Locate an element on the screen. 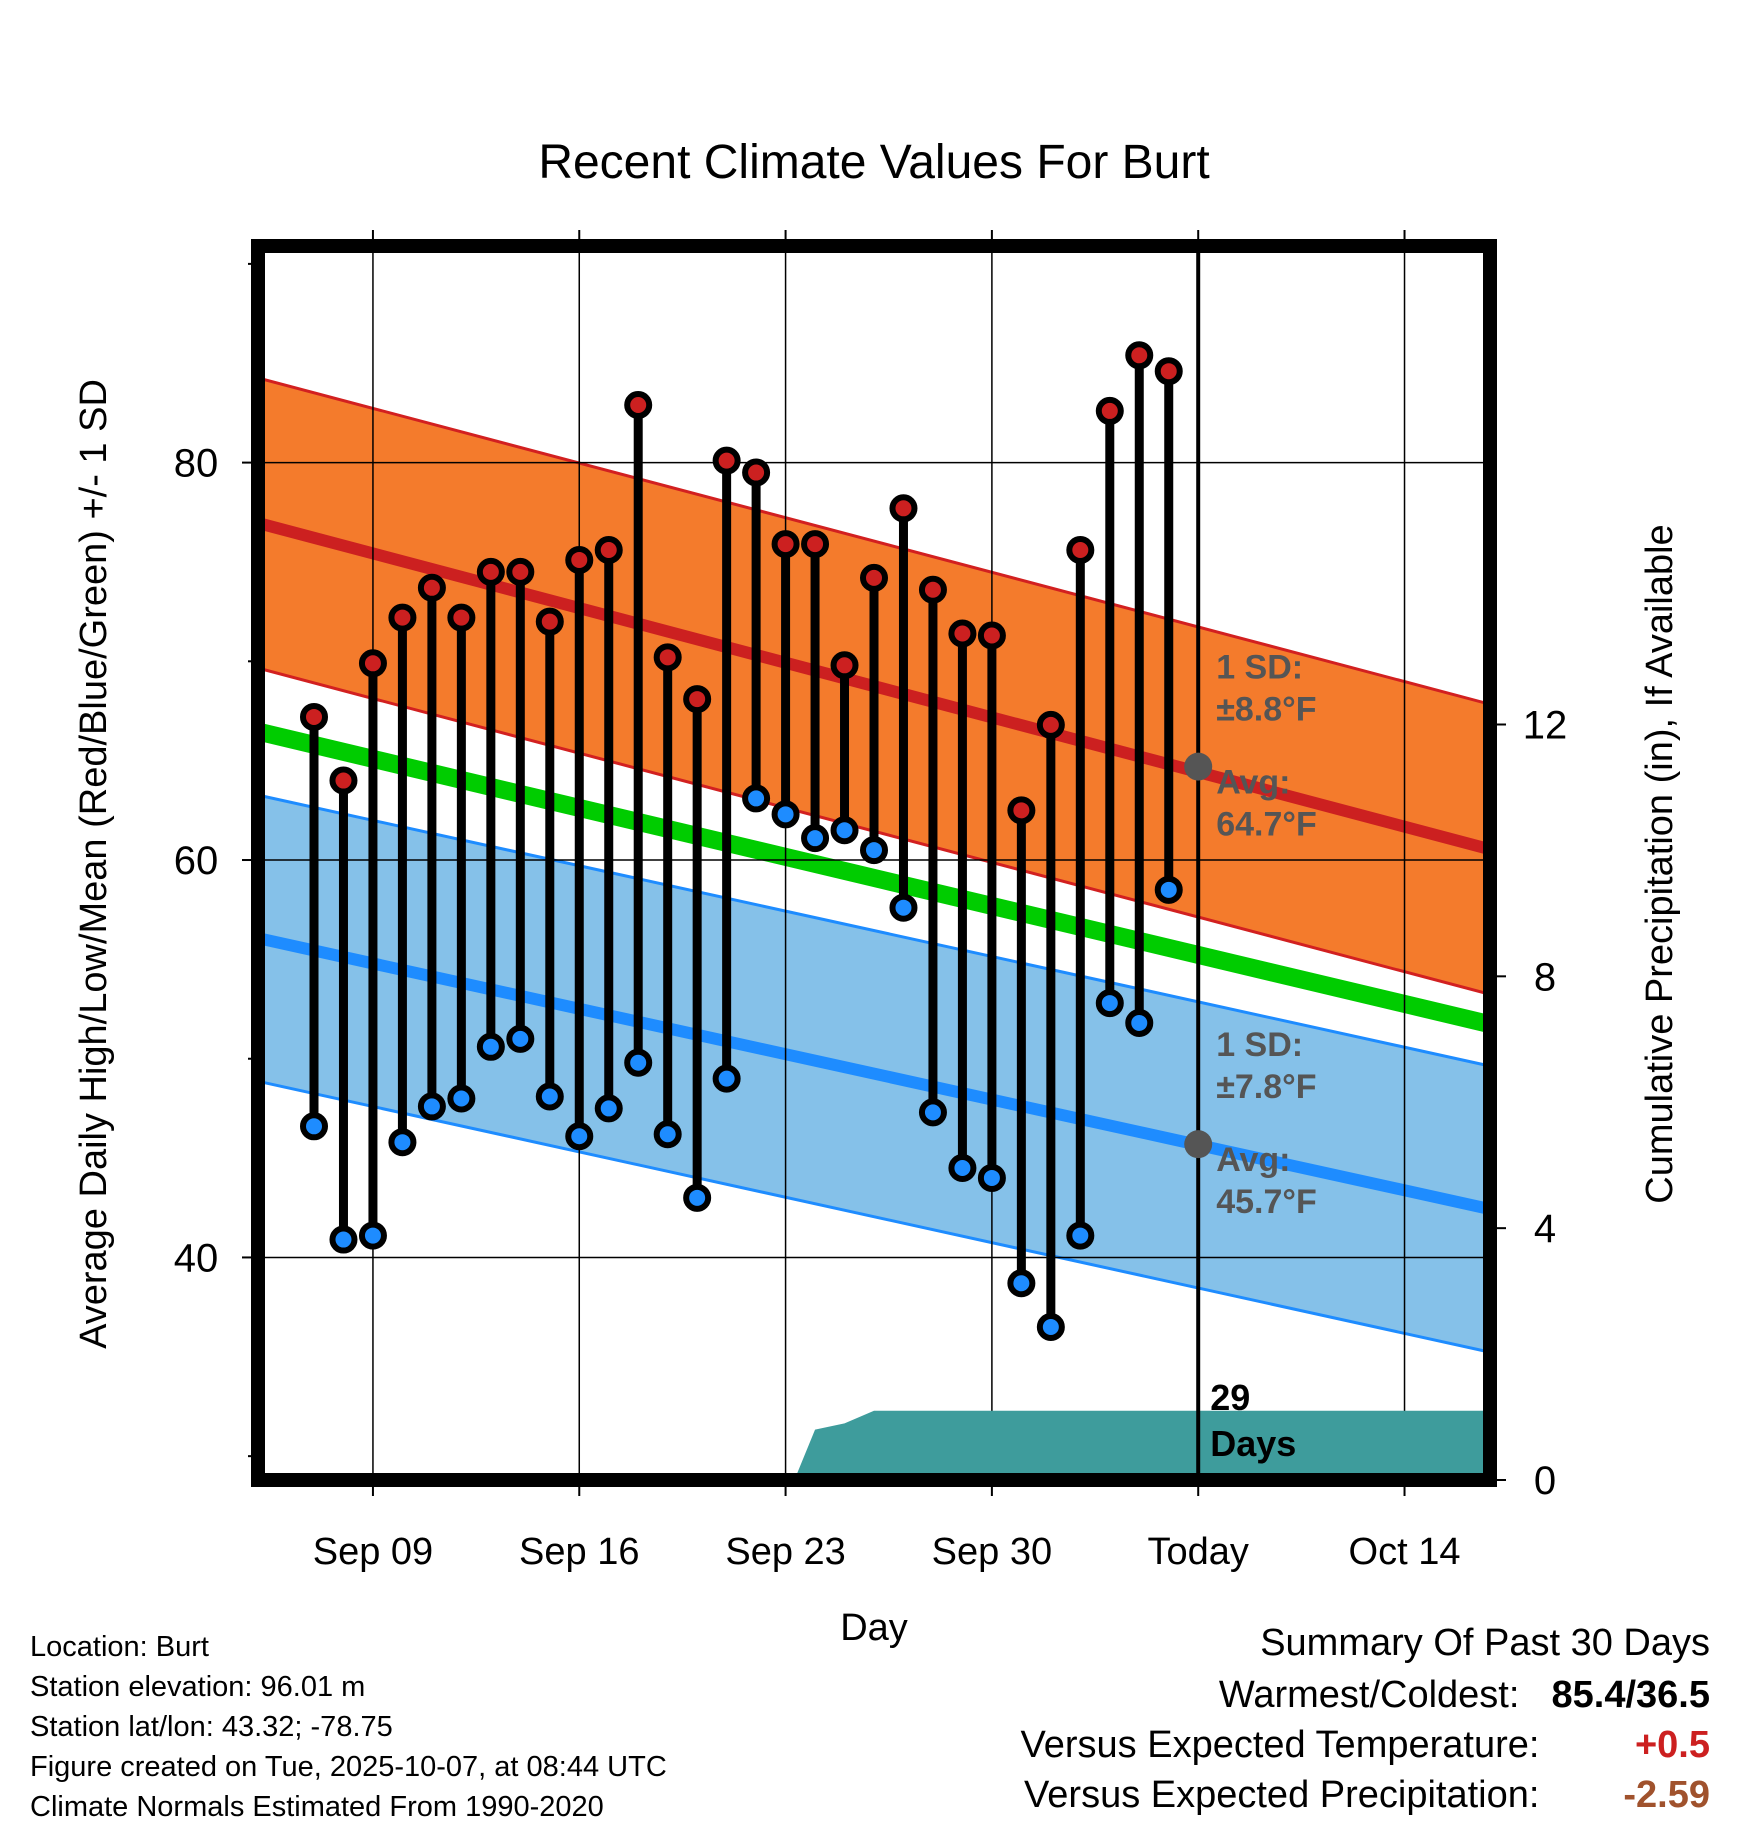 This screenshot has width=1748, height=1828. y-tick-label: 40 is located at coordinates (196, 1258).